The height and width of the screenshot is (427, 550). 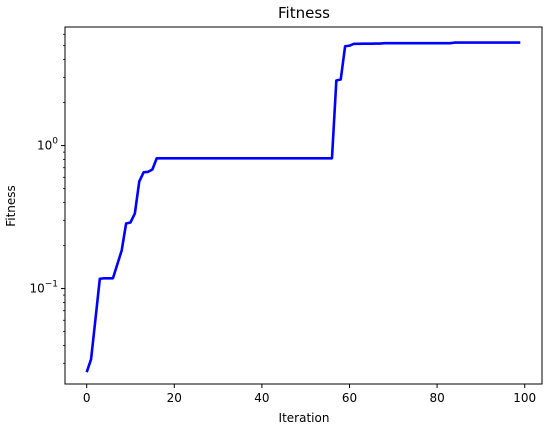 I want to click on x-axis-label: Iteration, so click(x=304, y=418).